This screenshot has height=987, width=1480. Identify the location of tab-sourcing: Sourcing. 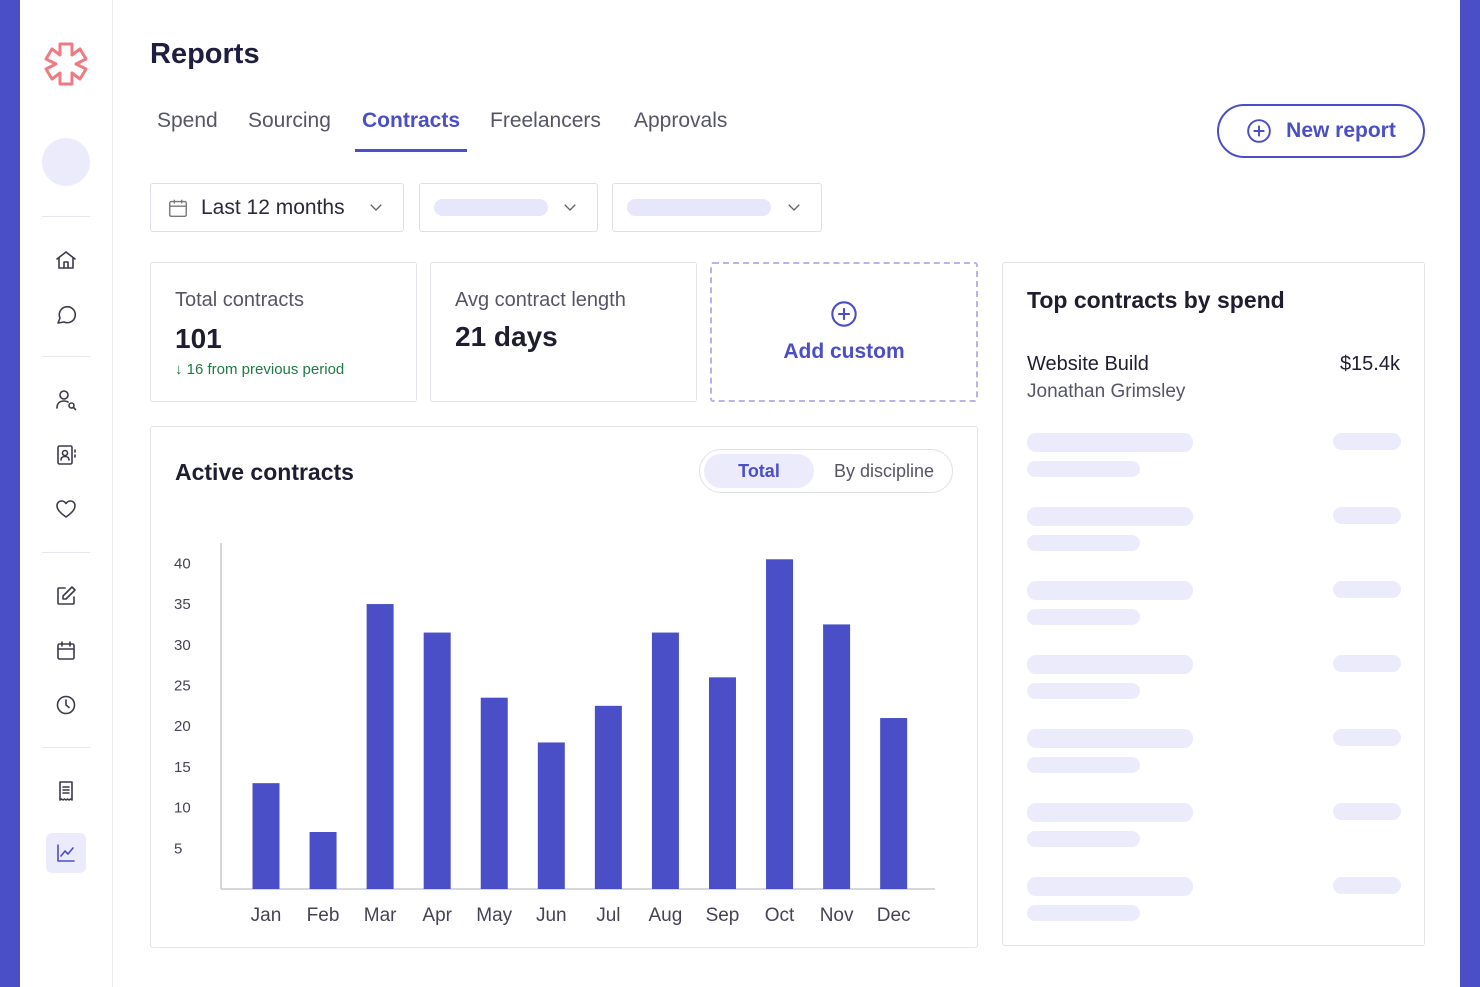
(289, 120).